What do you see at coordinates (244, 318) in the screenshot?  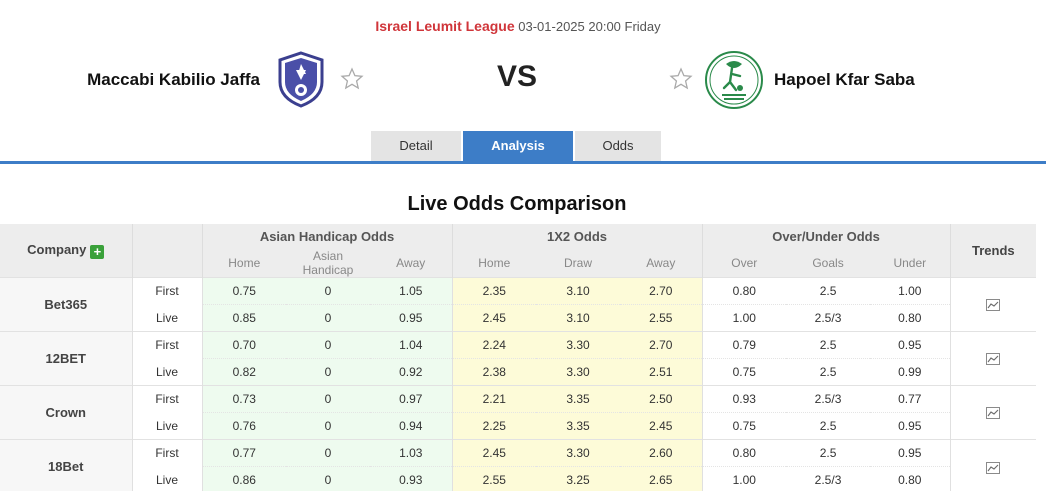 I see `odds-cell-ah: 0.85` at bounding box center [244, 318].